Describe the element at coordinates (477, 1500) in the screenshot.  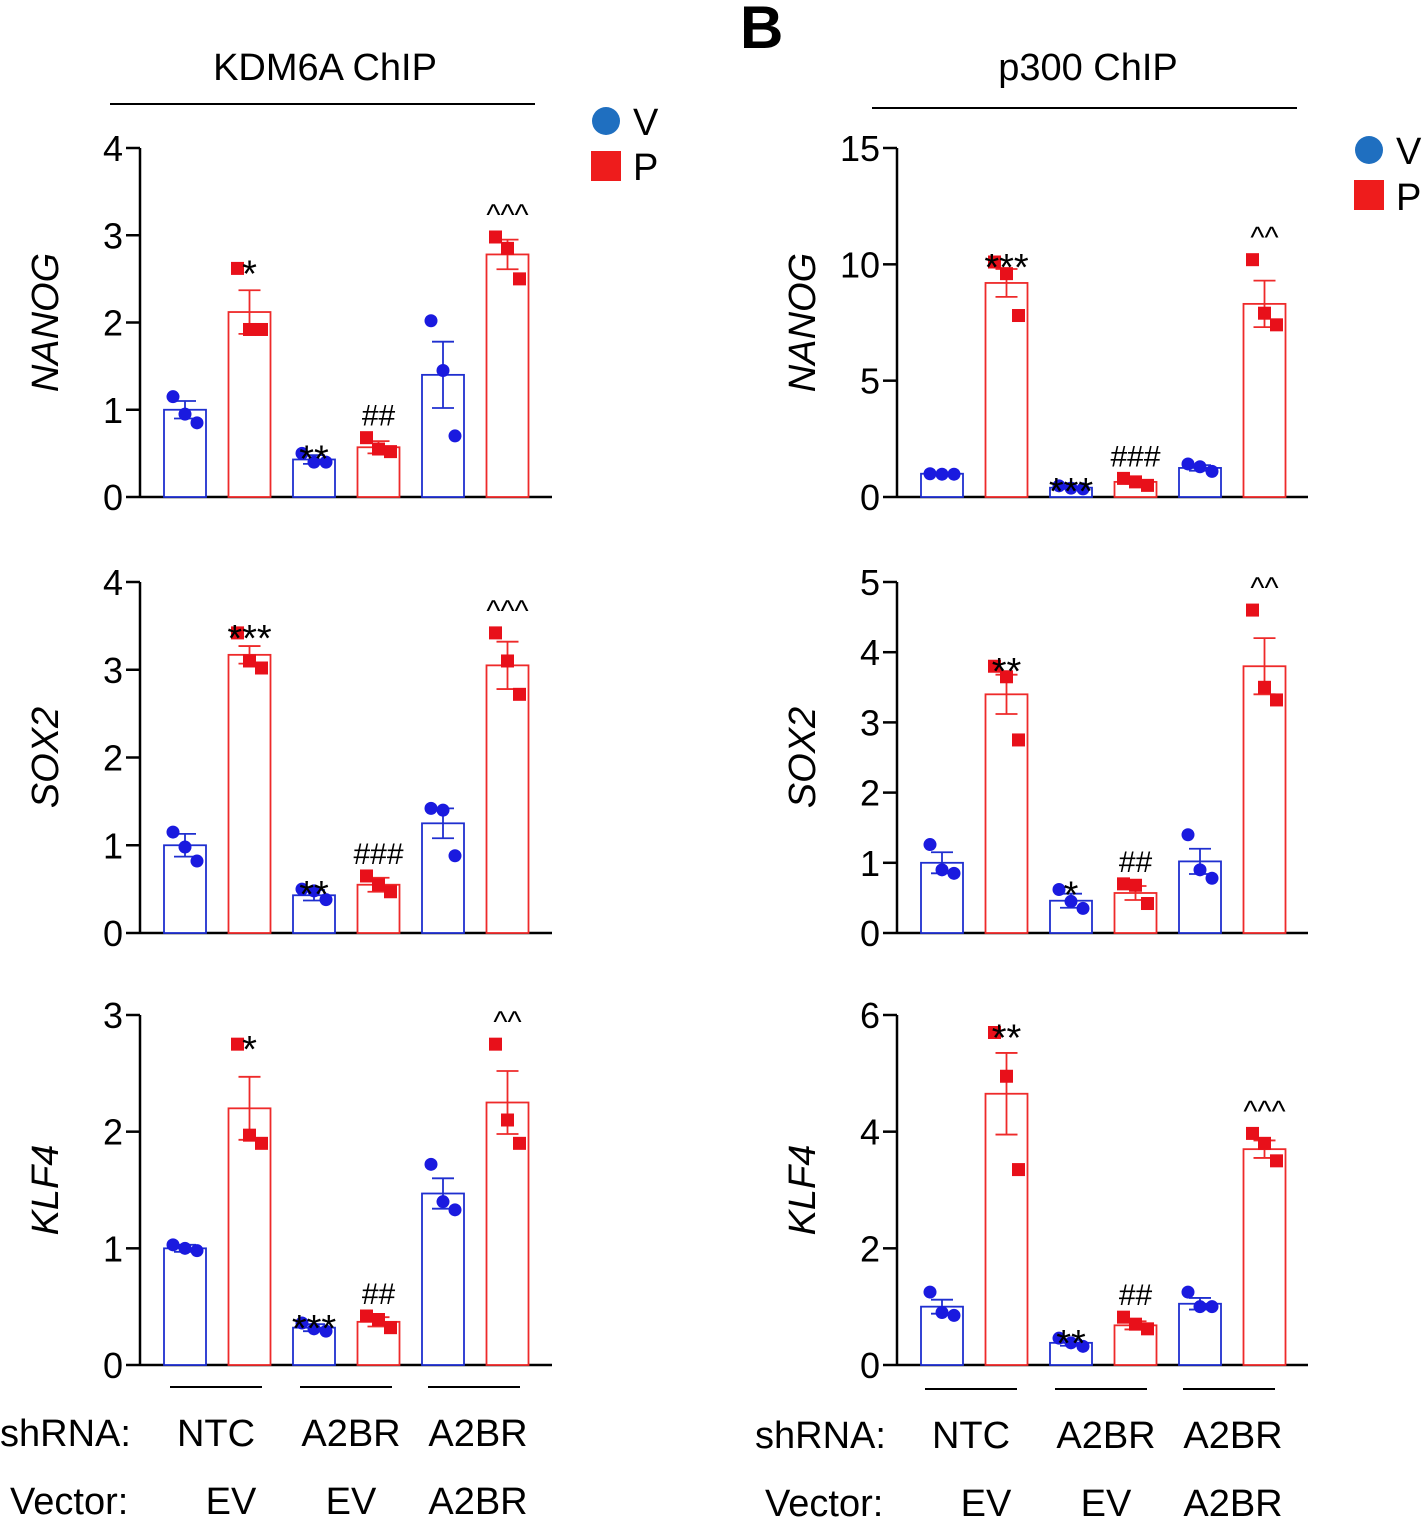
I see `vector-a2br: A2BR` at that location.